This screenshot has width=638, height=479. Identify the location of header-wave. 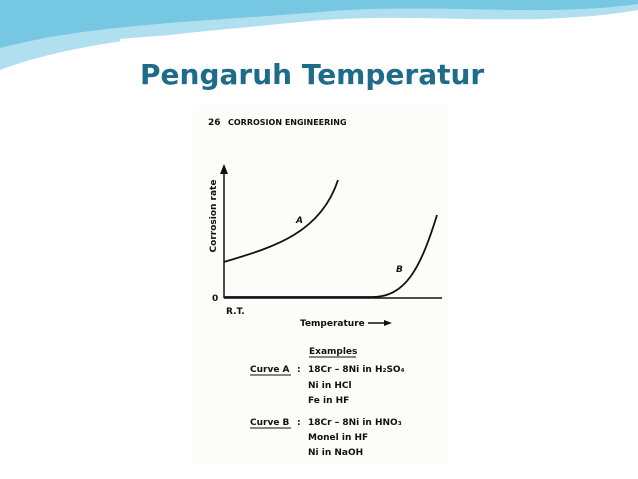
(319, 24).